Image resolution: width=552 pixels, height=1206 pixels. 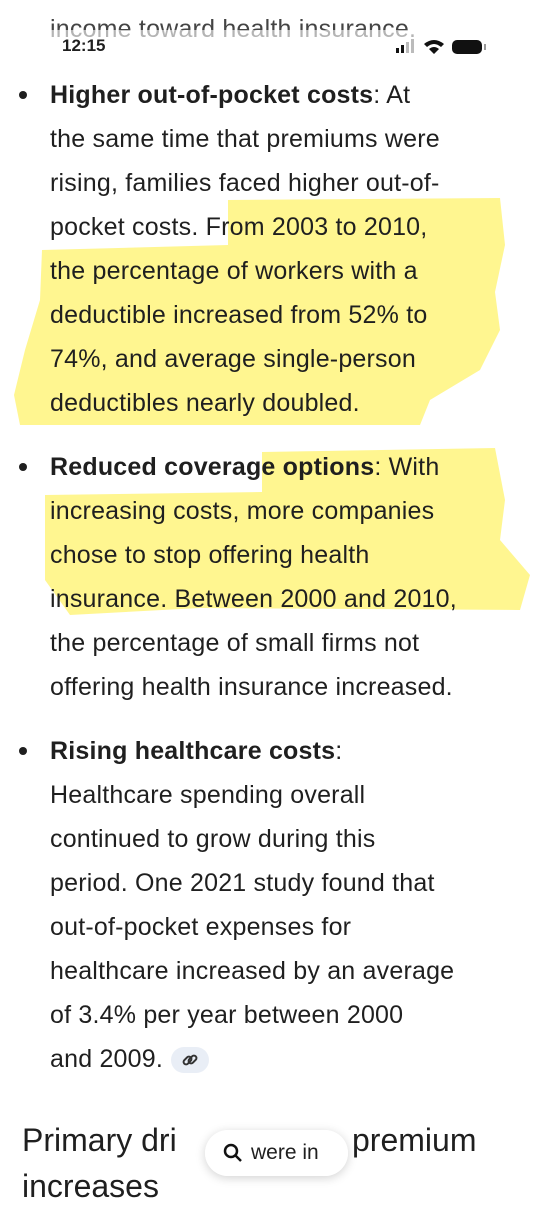 I want to click on text-line: continued to grow during this, so click(x=212, y=839).